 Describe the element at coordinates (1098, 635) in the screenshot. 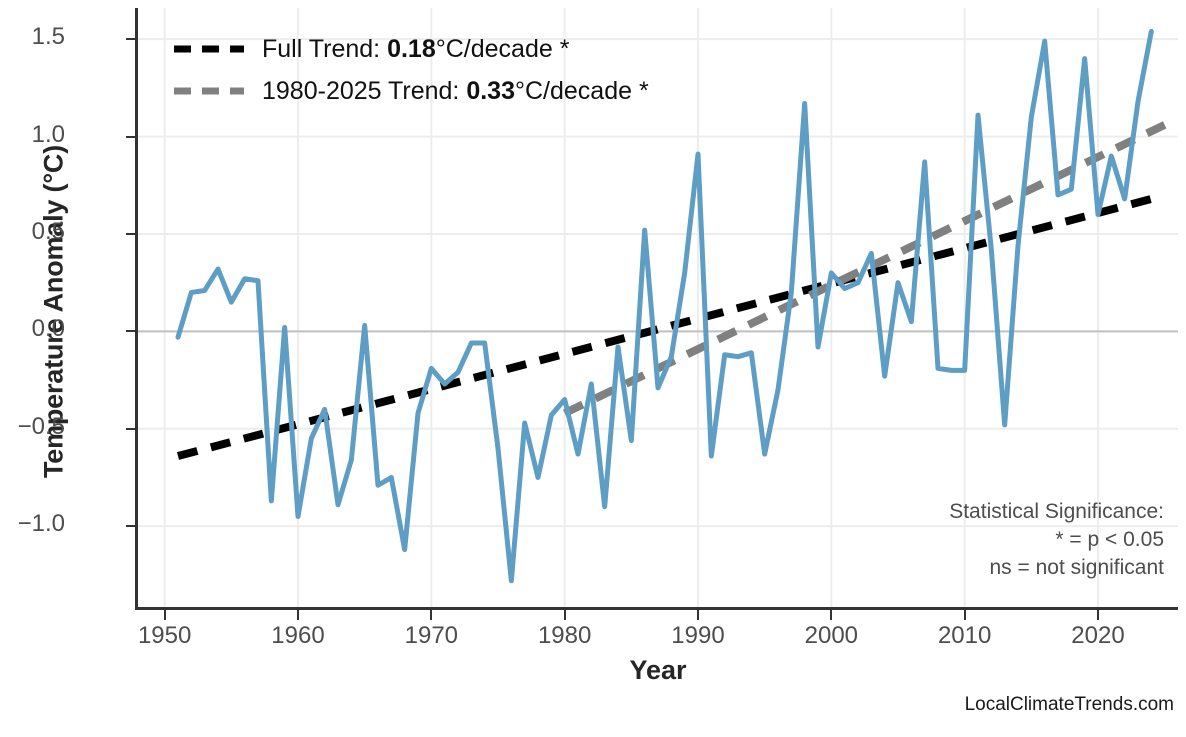

I see `x-tick-label: 2020` at that location.